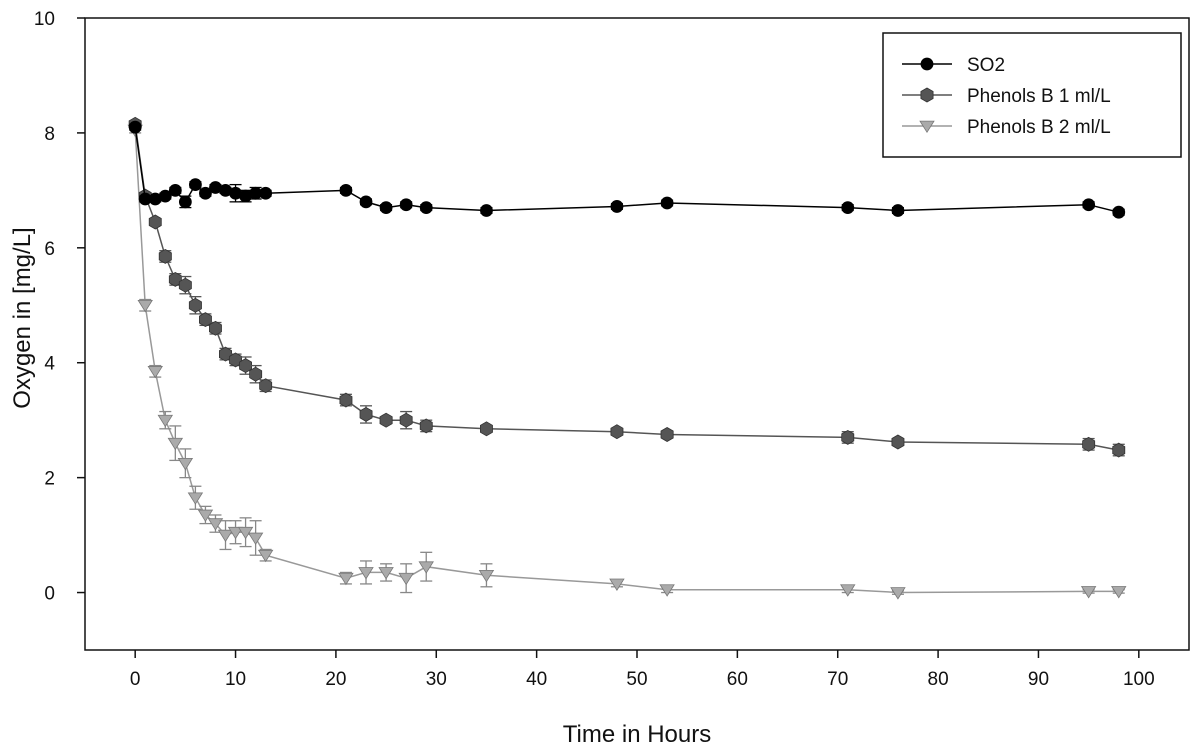  I want to click on x-axis-title: Time in Hours, so click(637, 734).